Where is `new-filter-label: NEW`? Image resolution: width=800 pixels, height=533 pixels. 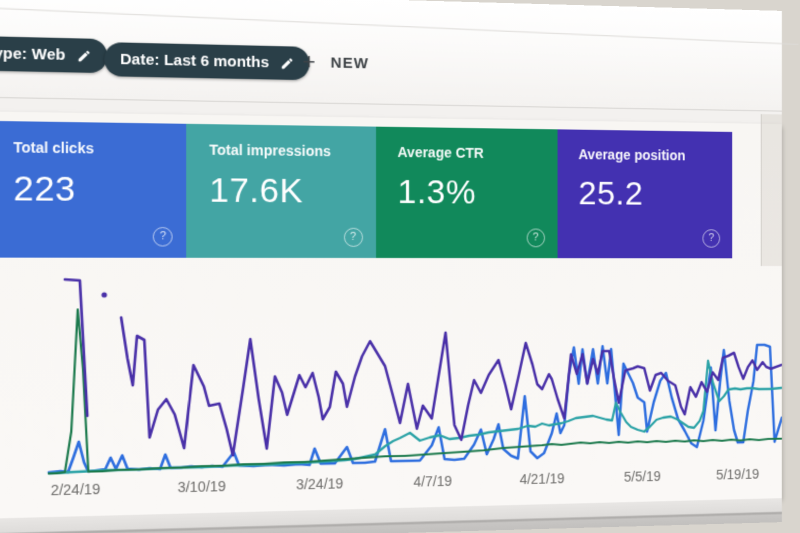 new-filter-label: NEW is located at coordinates (349, 62).